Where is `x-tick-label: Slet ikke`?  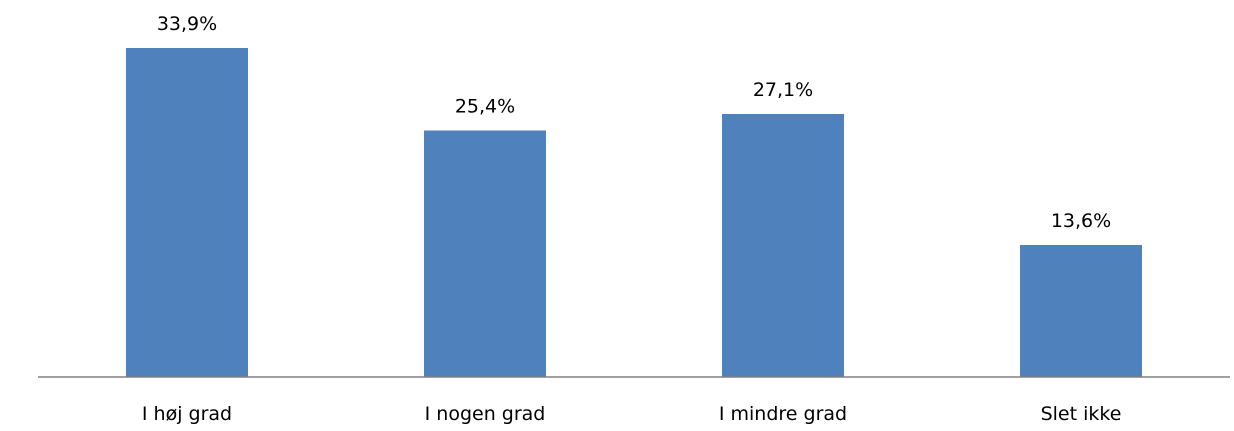
x-tick-label: Slet ikke is located at coordinates (1081, 414).